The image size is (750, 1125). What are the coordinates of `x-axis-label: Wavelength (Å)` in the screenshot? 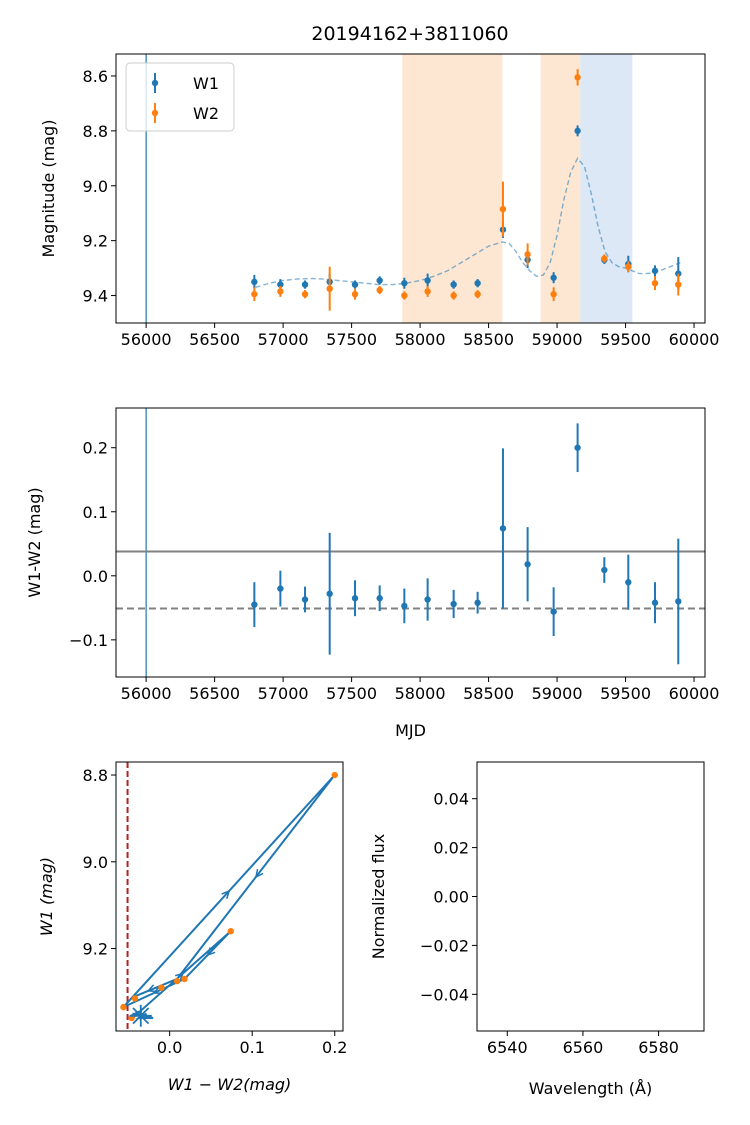 It's located at (590, 1088).